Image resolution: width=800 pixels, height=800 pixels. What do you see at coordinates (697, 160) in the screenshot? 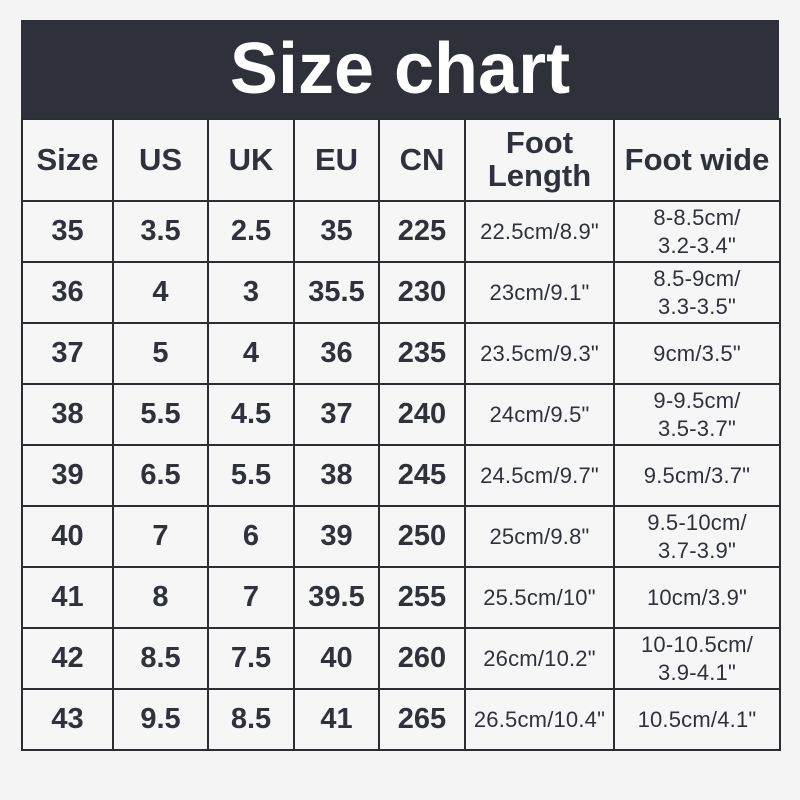
I see `column-header-foot-wide: Foot wide` at bounding box center [697, 160].